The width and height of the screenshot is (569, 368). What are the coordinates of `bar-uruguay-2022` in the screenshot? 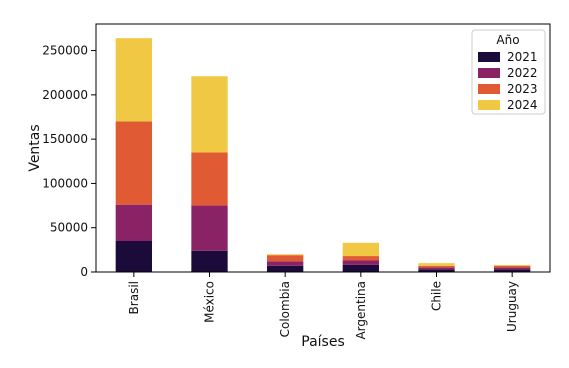 It's located at (512, 268).